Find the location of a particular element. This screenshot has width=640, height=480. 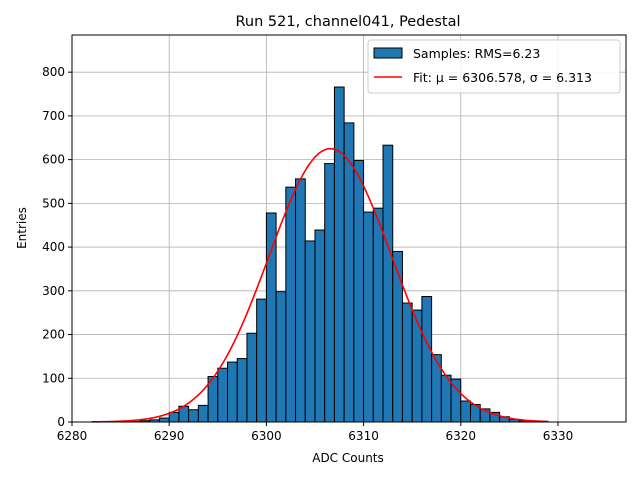

x-tick-label: 6330 is located at coordinates (558, 436).